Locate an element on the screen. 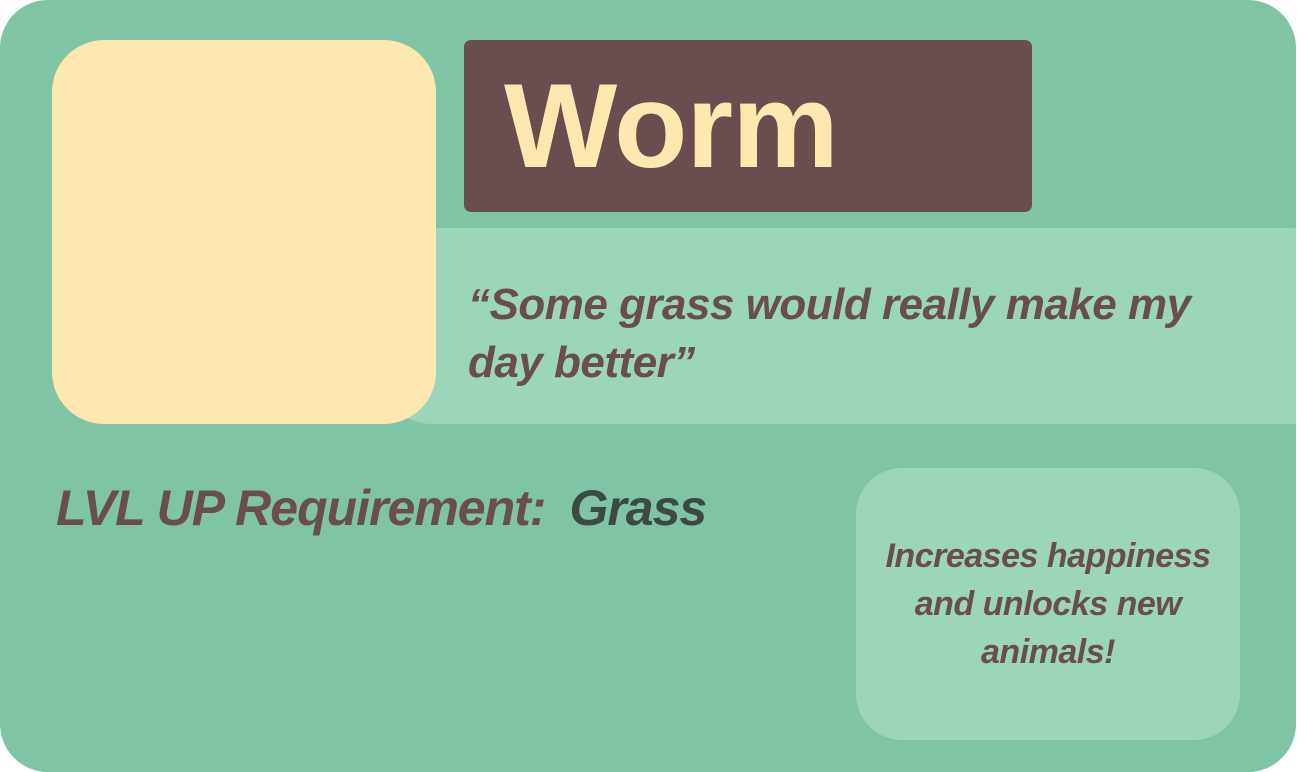 This screenshot has height=772, width=1312. requirement-value: Grass is located at coordinates (638, 508).